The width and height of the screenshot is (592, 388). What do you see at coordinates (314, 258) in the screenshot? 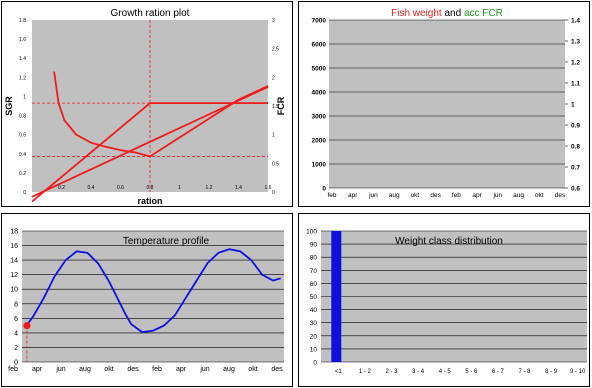
I see `weight-y-tick-label: 80` at bounding box center [314, 258].